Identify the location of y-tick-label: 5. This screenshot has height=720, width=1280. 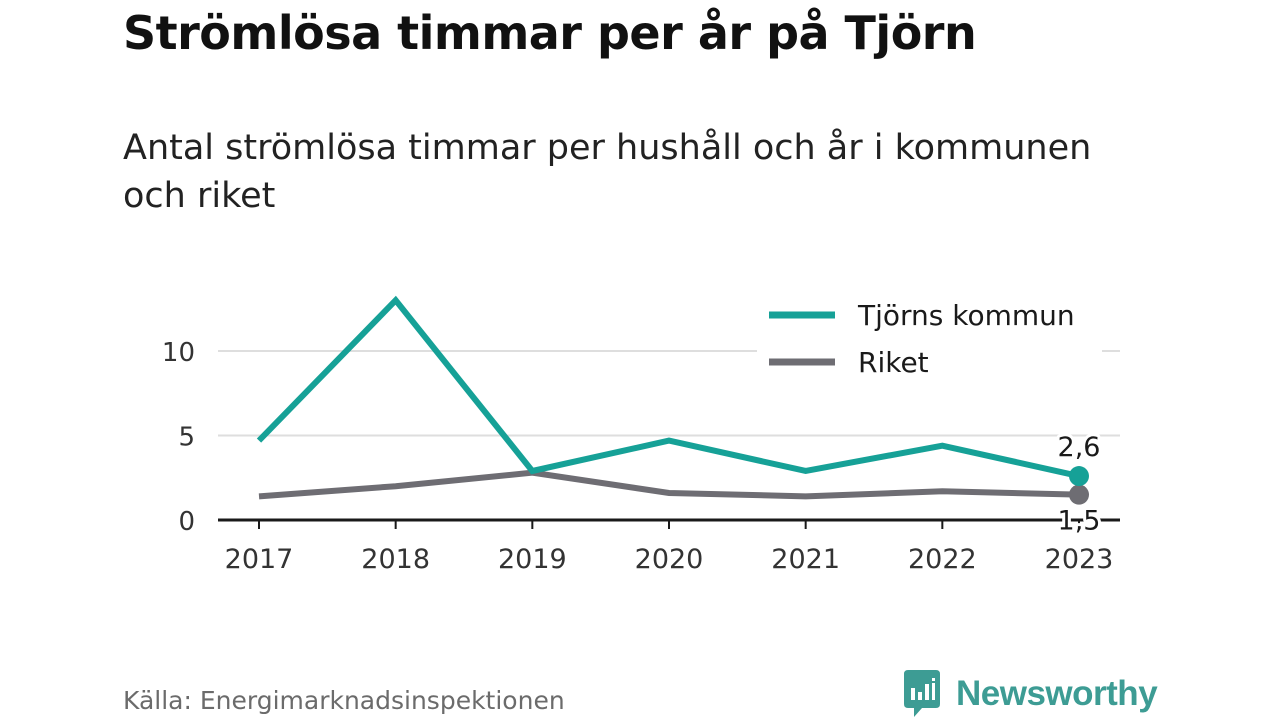
(186, 438).